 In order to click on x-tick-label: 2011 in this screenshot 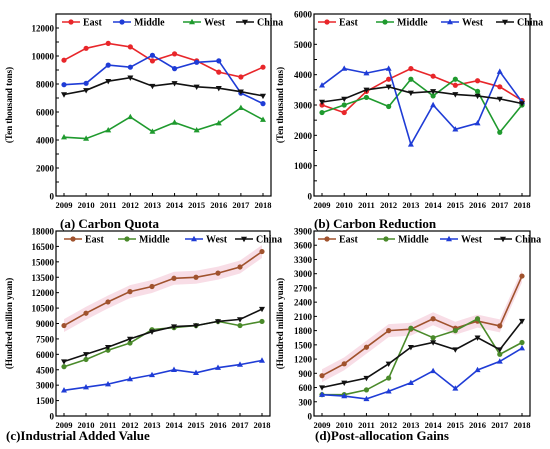, I will do `click(366, 425)`.